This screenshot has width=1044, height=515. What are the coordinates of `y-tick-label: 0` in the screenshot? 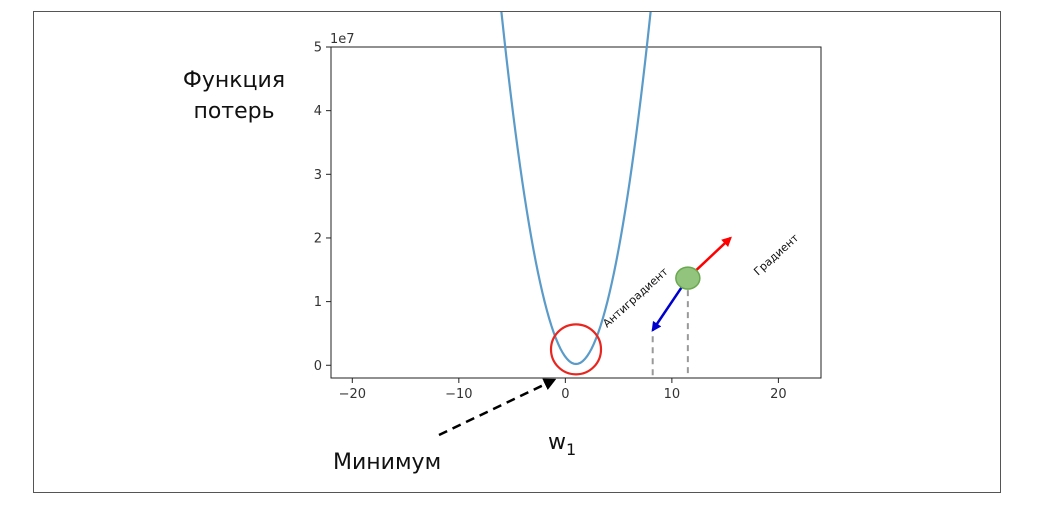 It's located at (318, 366).